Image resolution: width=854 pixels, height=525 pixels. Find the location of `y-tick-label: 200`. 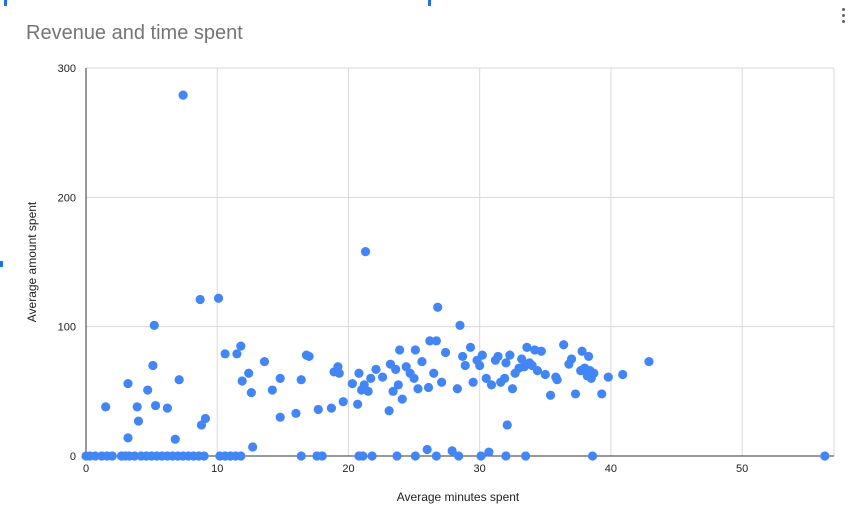

y-tick-label: 200 is located at coordinates (67, 198).